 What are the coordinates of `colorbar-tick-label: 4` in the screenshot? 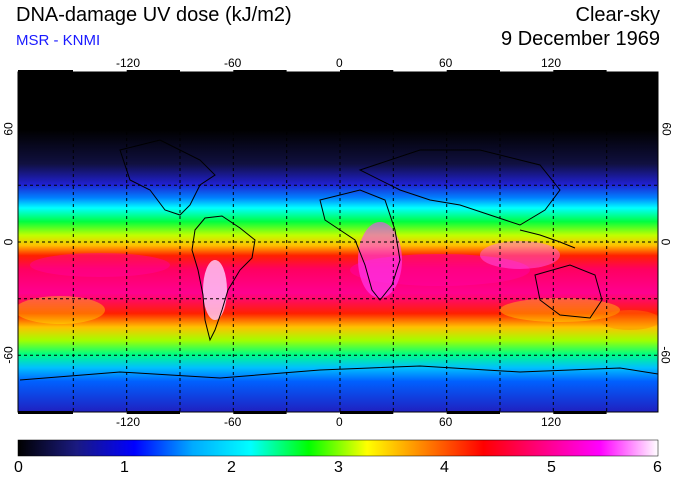 It's located at (444, 467).